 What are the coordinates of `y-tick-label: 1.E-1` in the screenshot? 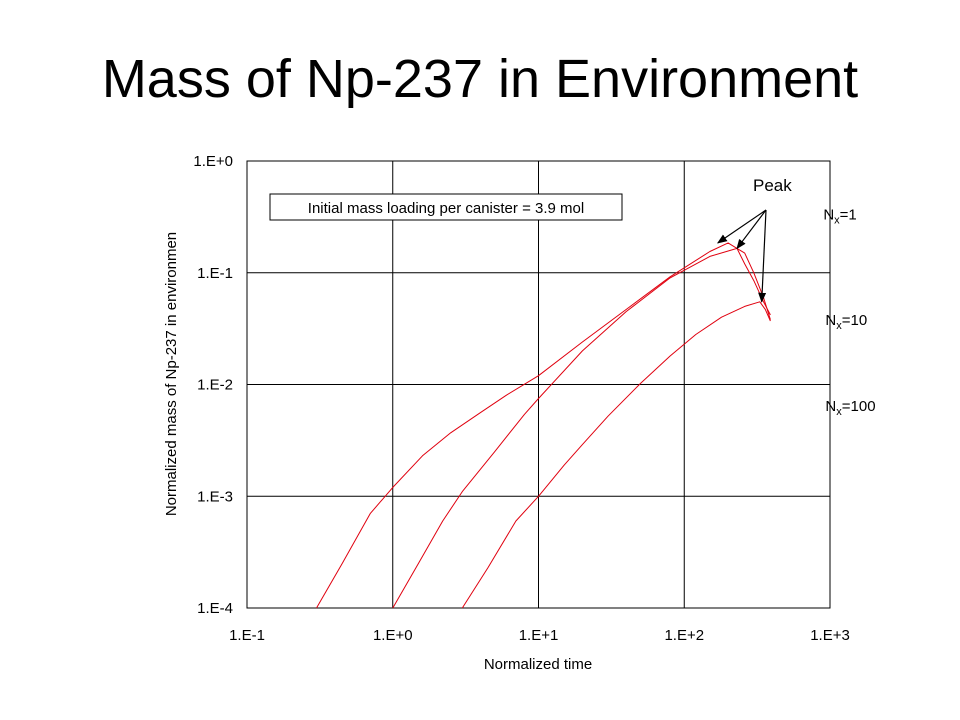 It's located at (215, 273).